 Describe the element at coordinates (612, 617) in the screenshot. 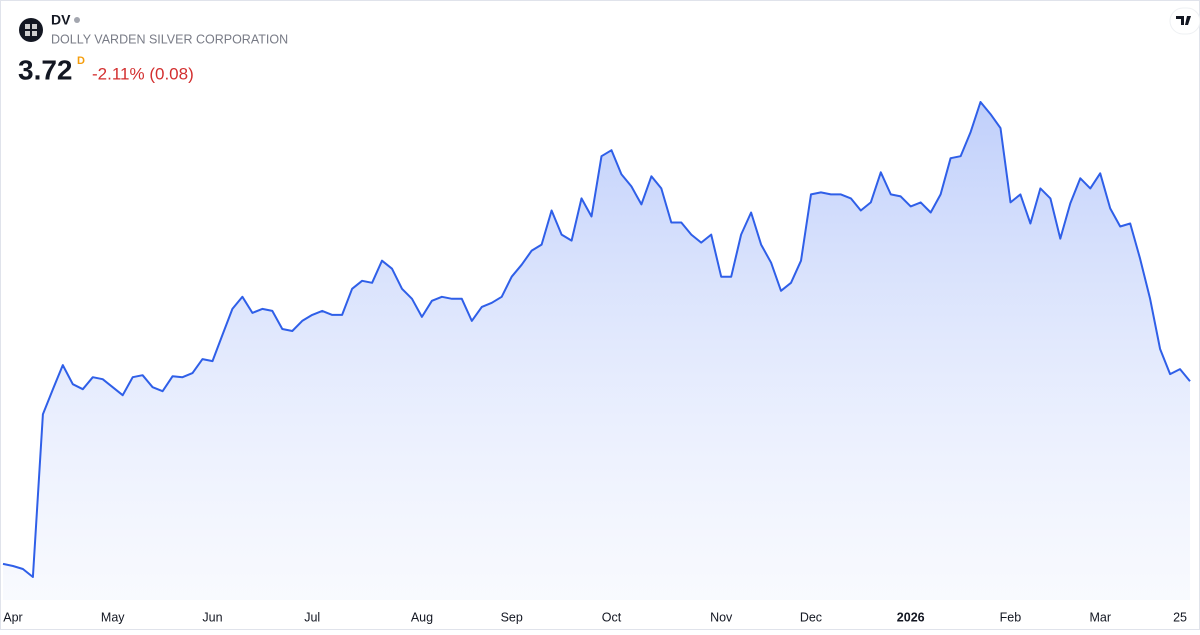

I see `x-tick-label: Oct` at that location.